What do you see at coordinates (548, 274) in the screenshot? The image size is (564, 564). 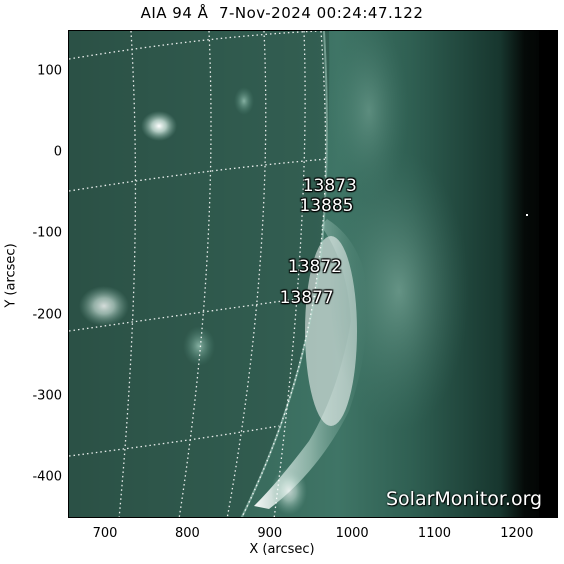 I see `off-frame-edge` at bounding box center [548, 274].